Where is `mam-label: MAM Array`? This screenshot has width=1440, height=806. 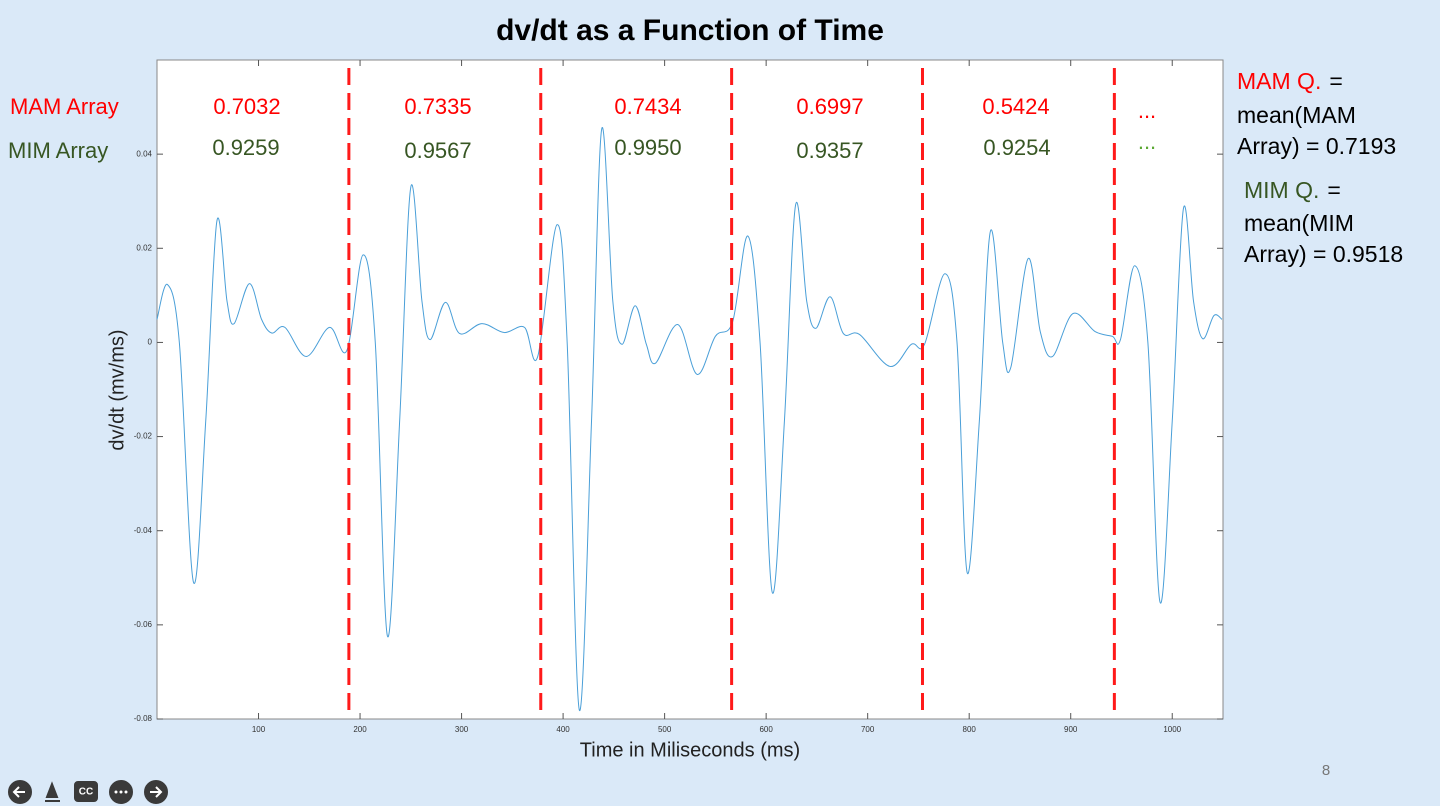
mam-label: MAM Array is located at coordinates (64, 106).